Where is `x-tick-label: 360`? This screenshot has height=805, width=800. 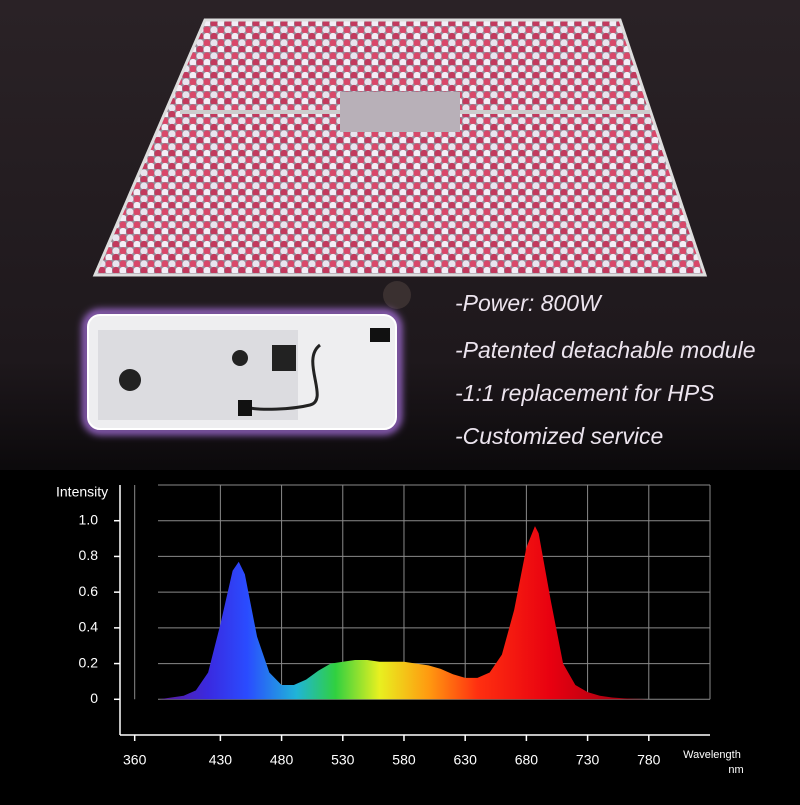 x-tick-label: 360 is located at coordinates (135, 760).